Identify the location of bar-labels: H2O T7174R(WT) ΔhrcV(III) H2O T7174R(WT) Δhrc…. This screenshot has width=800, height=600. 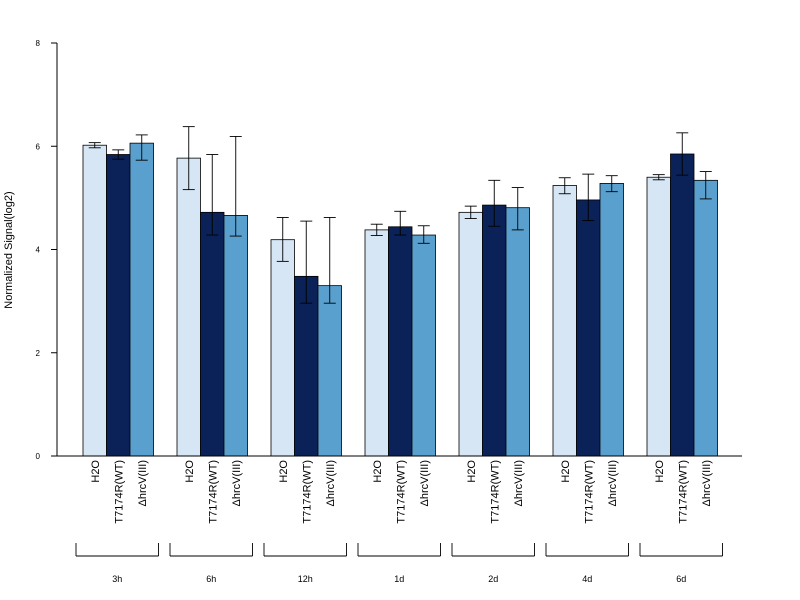
(401, 492).